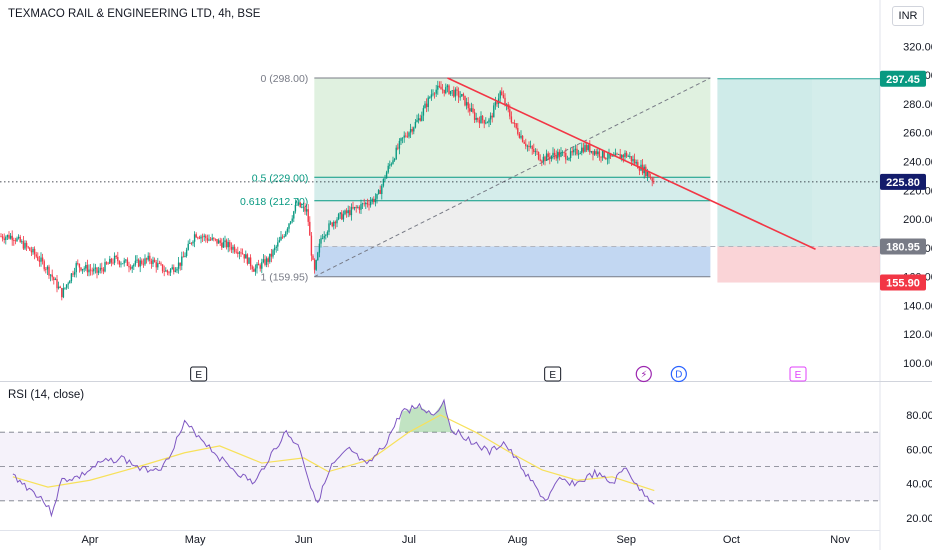 This screenshot has height=550, width=932. What do you see at coordinates (284, 79) in the screenshot?
I see `fib-label-0: 0 (298.00)` at bounding box center [284, 79].